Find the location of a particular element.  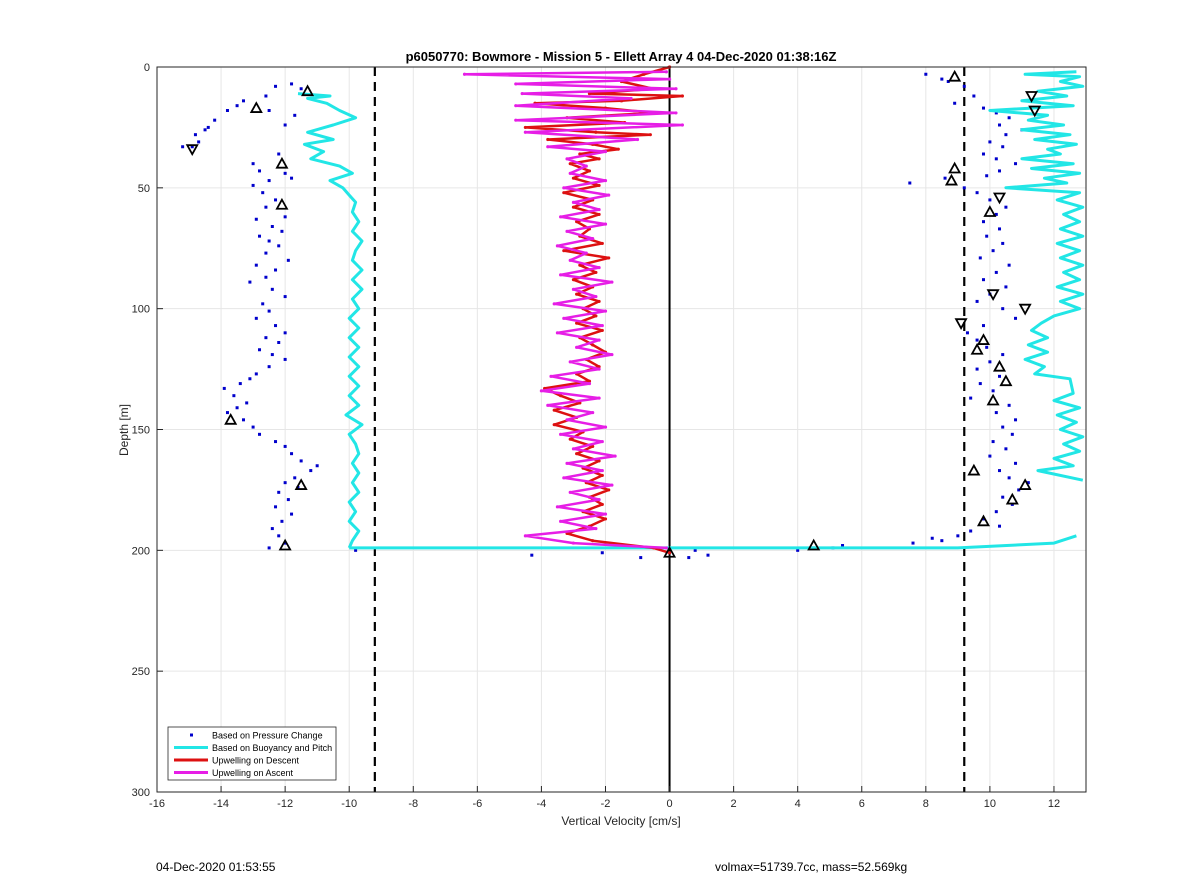

y-tick-label: 50 is located at coordinates (144, 189).